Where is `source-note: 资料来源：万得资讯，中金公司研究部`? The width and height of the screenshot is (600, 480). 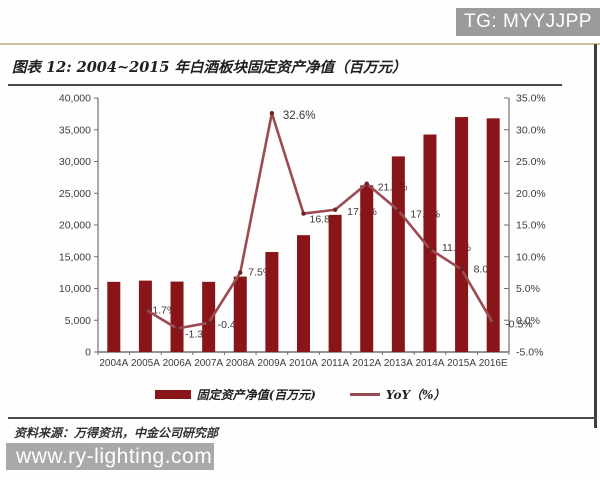 source-note: 资料来源：万得资讯，中金公司研究部 is located at coordinates (116, 433).